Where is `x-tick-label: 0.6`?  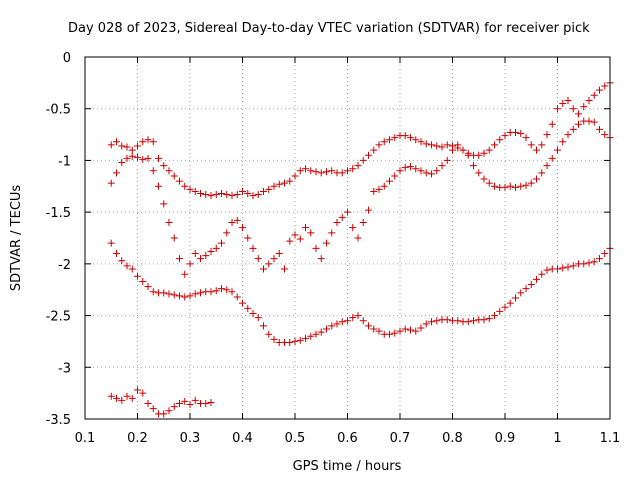
x-tick-label: 0.6 is located at coordinates (347, 438).